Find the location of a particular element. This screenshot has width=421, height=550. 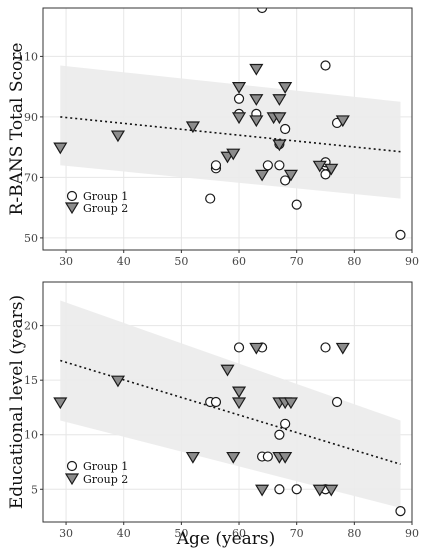

y-axis-title: Educational level (years) is located at coordinates (17, 402).